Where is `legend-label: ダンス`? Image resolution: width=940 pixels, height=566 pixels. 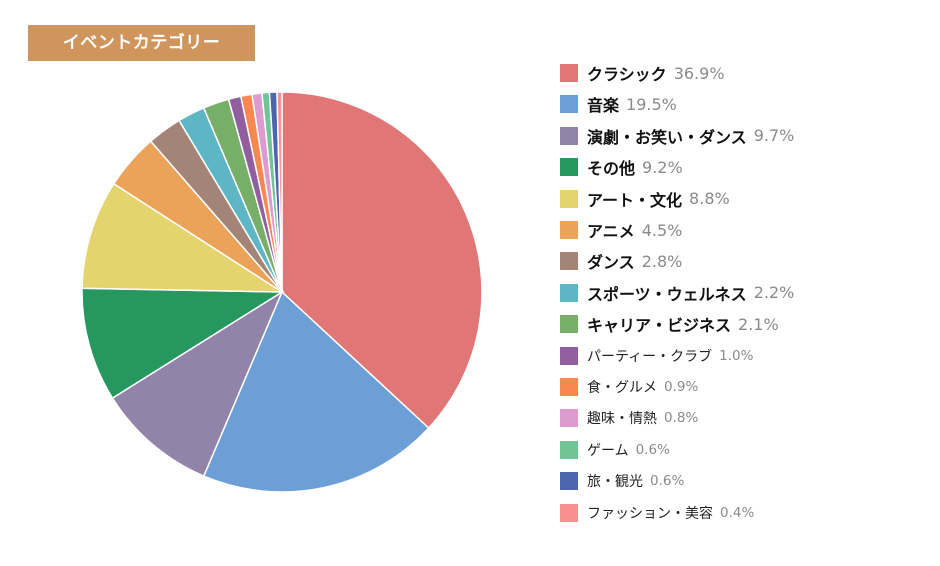 legend-label: ダンス is located at coordinates (611, 263).